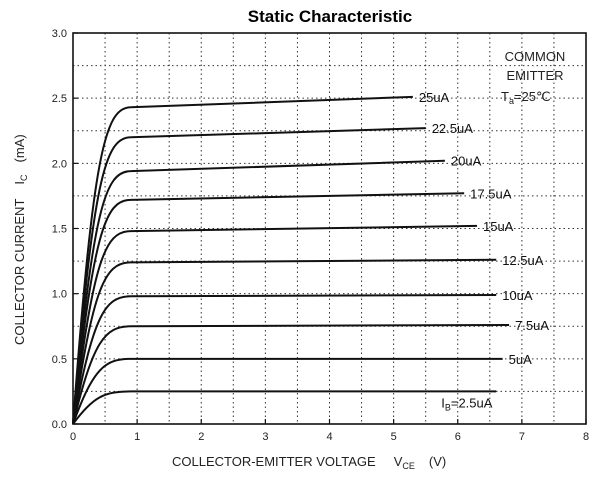 The height and width of the screenshot is (477, 590). Describe the element at coordinates (329, 437) in the screenshot. I see `x-tick-label: 4` at that location.